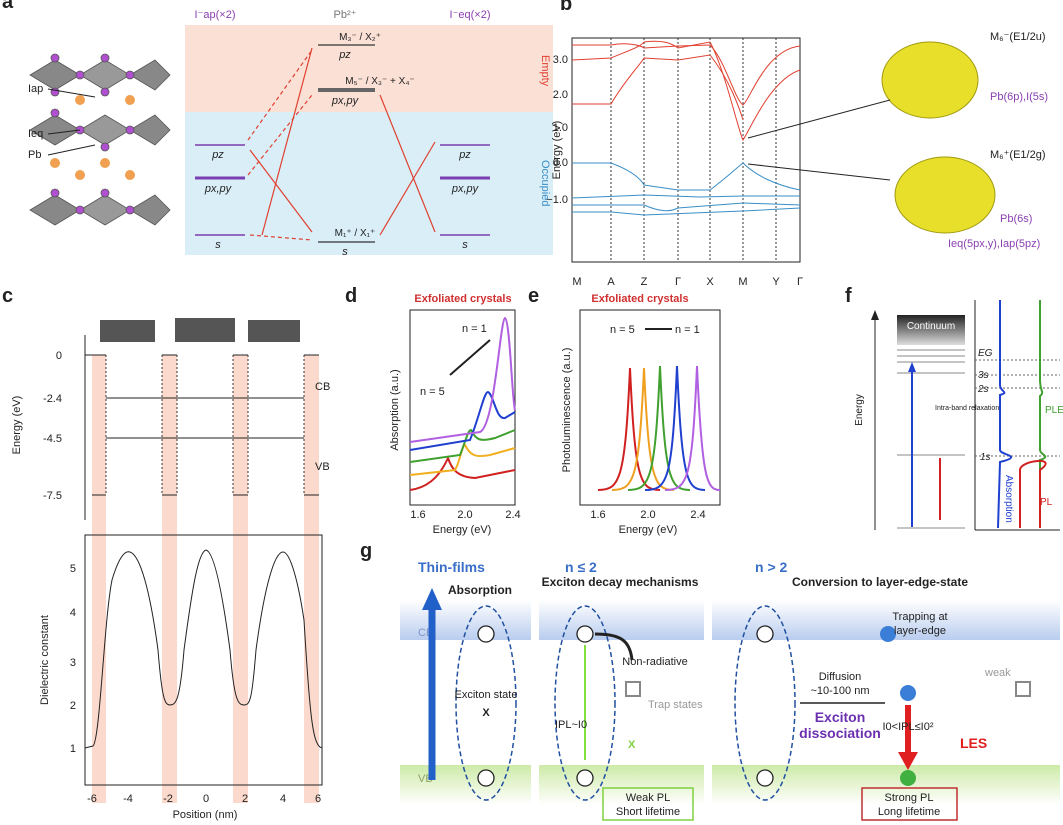  Describe the element at coordinates (994, 244) in the screenshot. I see `text-label: Ieq(5px,y),Iap(5pz)` at that location.